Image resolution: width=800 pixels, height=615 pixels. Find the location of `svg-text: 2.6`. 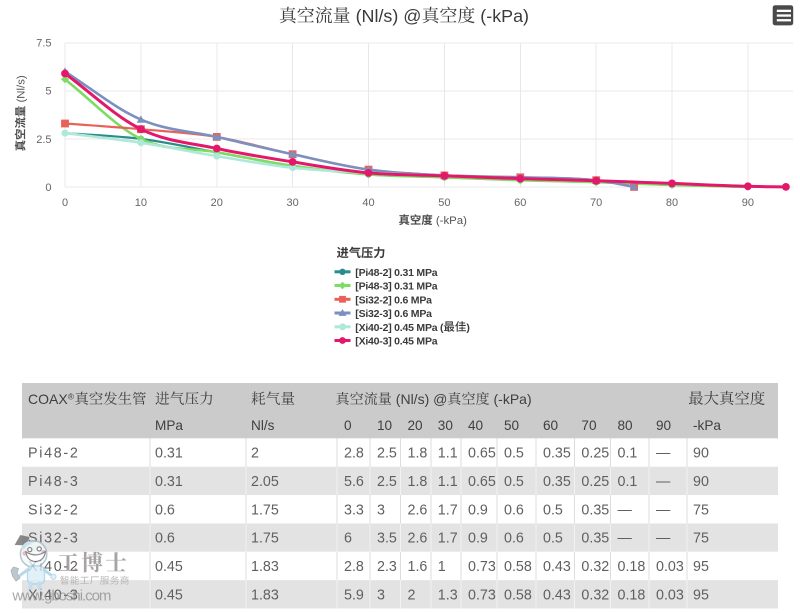

svg-text: 2.6 is located at coordinates (418, 510).